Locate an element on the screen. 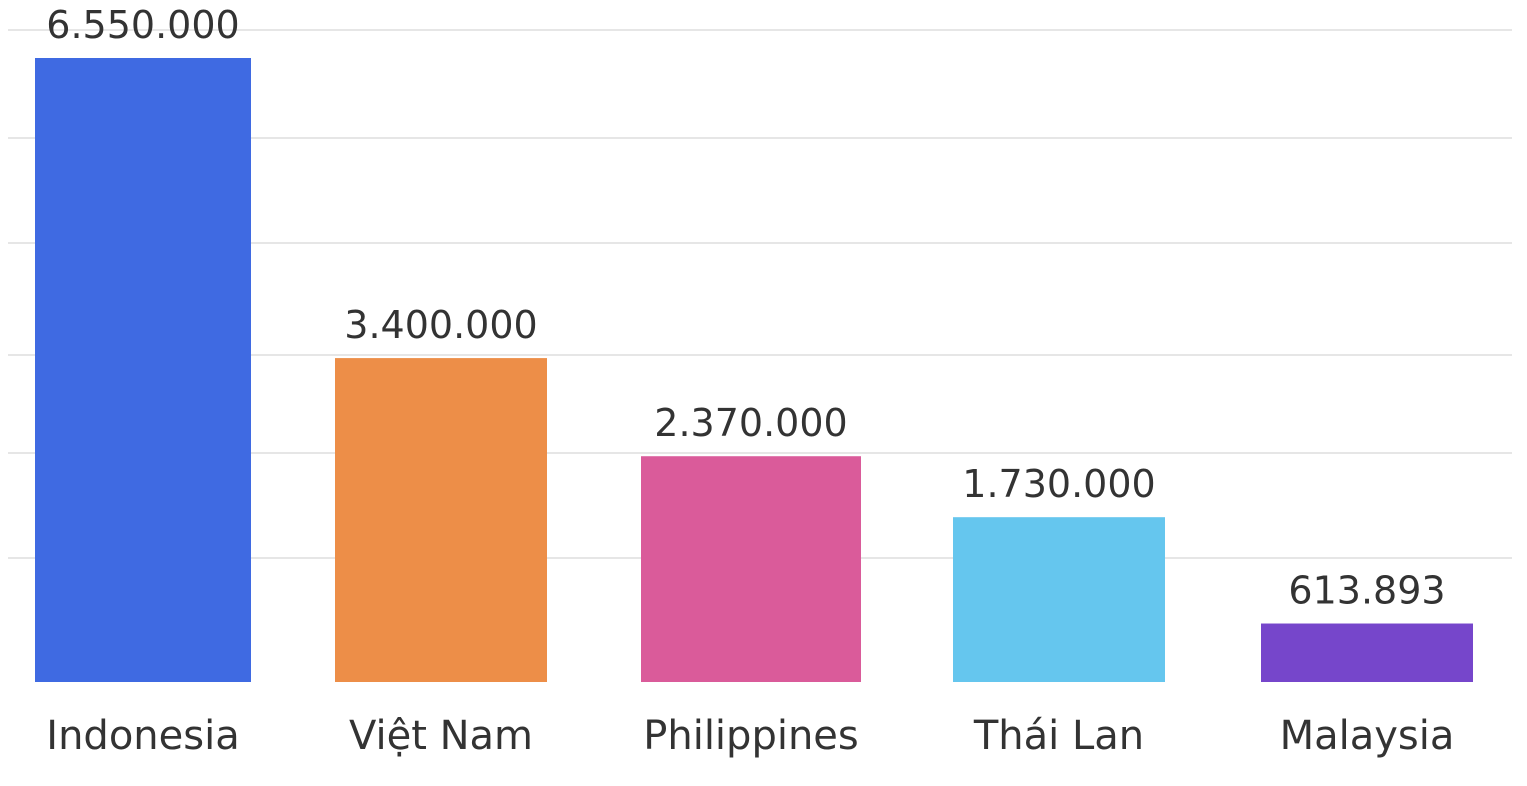 The height and width of the screenshot is (786, 1527). bar-indonesia is located at coordinates (143, 370).